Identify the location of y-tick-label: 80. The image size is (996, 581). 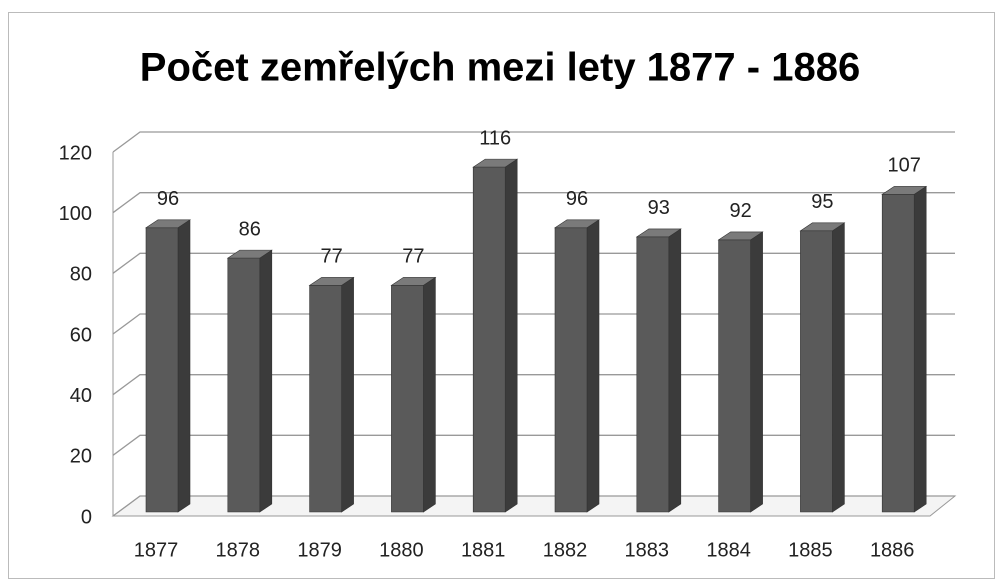
(81, 275).